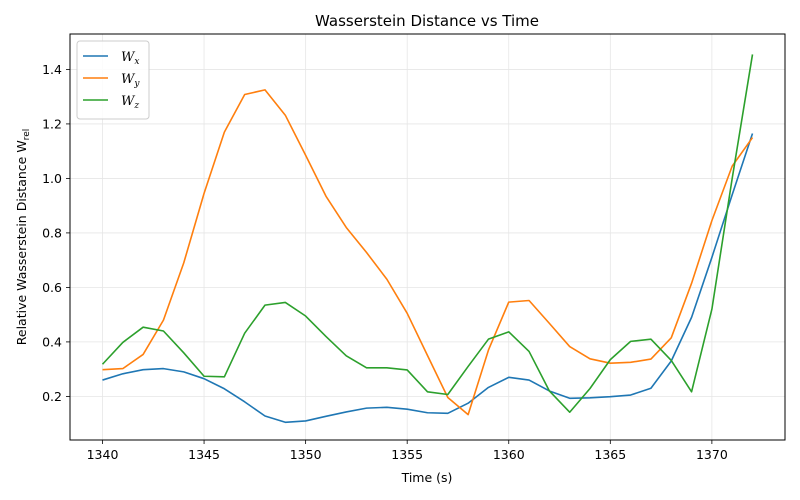  Describe the element at coordinates (427, 21) in the screenshot. I see `chart-title: Wasserstein Distance vs Time` at that location.